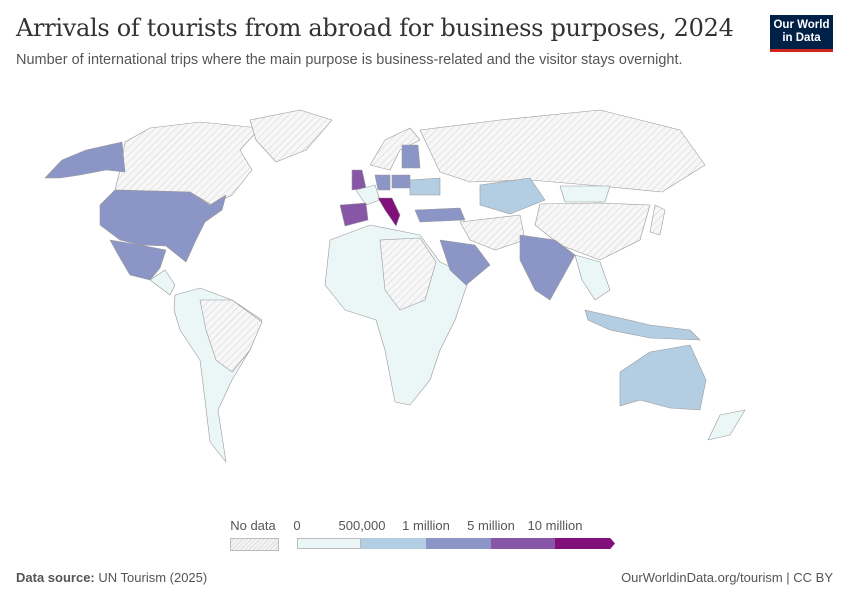  Describe the element at coordinates (491, 525) in the screenshot. I see `legend-tick-3: 5 million` at that location.